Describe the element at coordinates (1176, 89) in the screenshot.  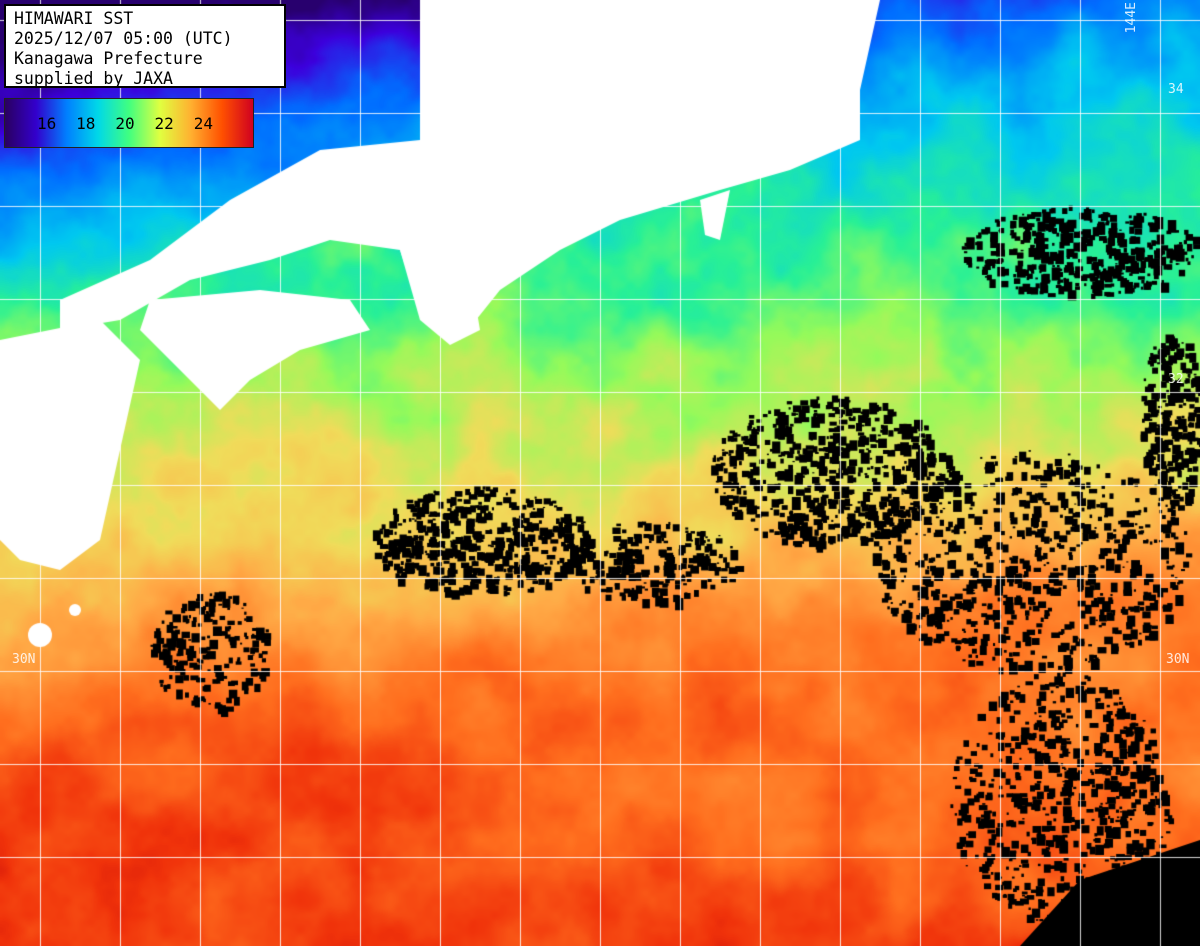
I see `lat-label-34-right: 34` at that location.